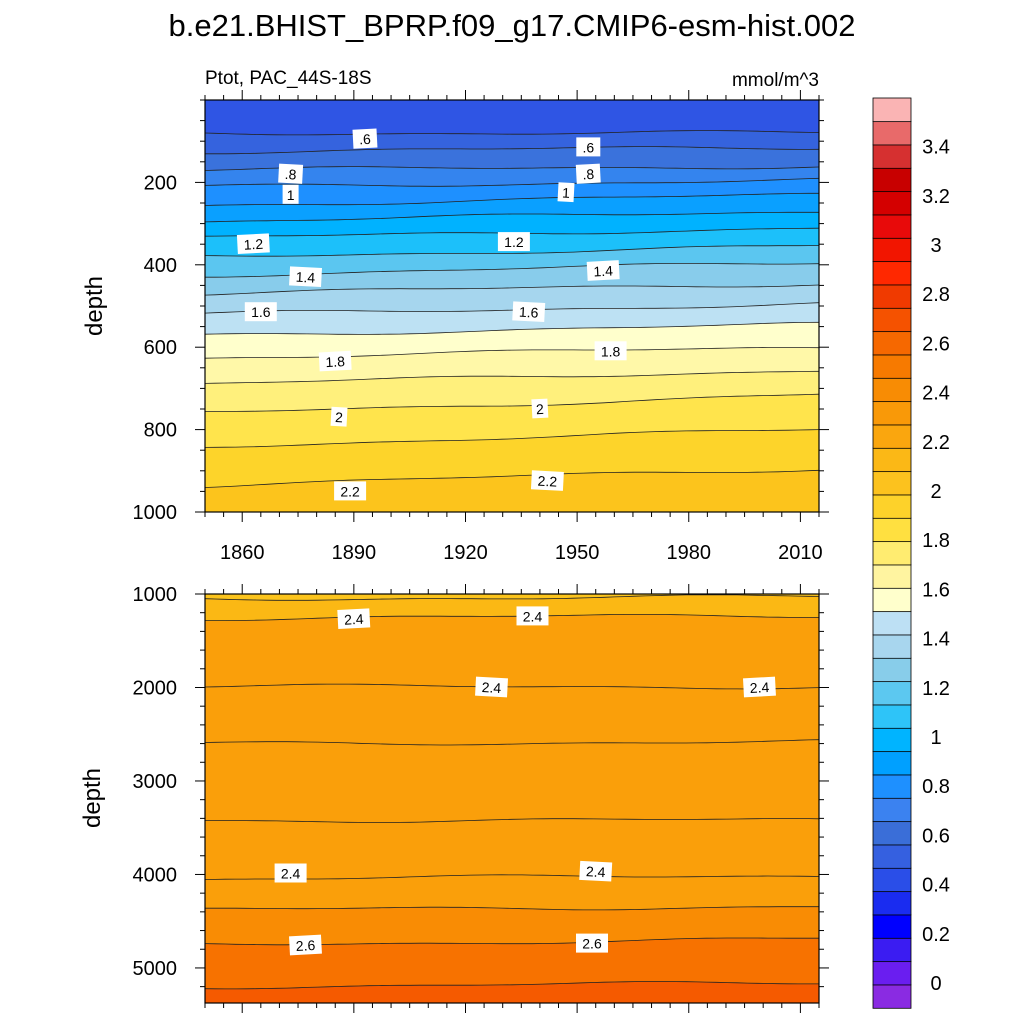 Image resolution: width=1024 pixels, height=1024 pixels. Describe the element at coordinates (936, 295) in the screenshot. I see `colorbar-label: 2.8` at that location.